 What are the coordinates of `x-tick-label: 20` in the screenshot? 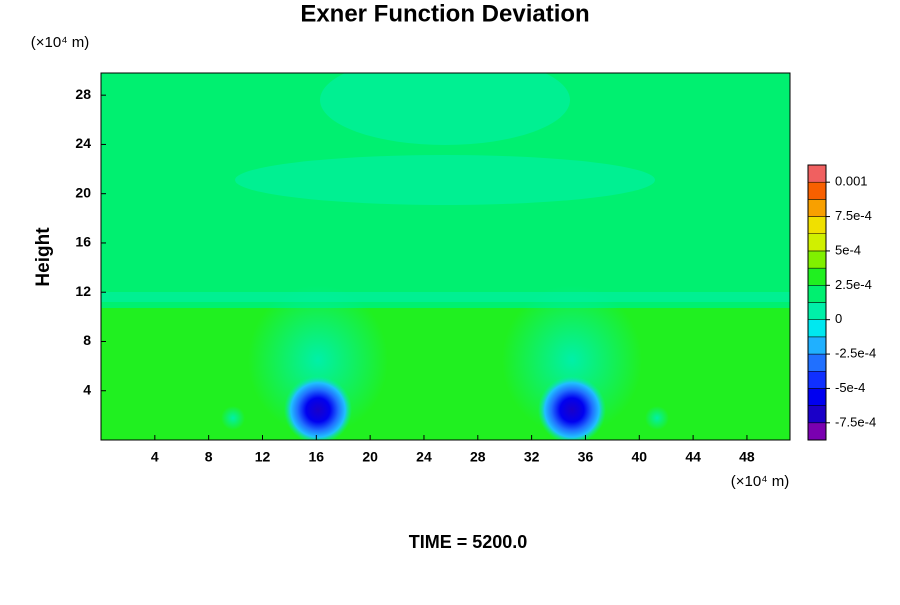 It's located at (370, 457).